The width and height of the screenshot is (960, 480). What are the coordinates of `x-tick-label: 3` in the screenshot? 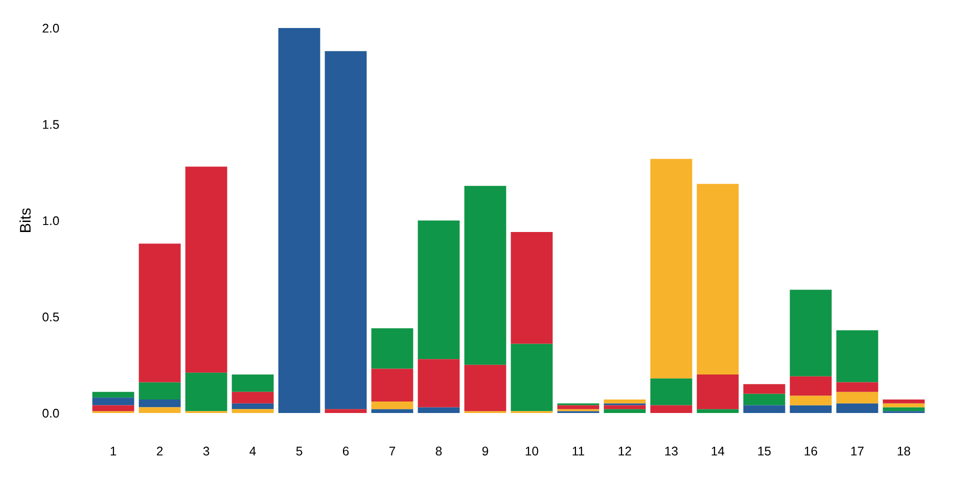 It's located at (206, 451).